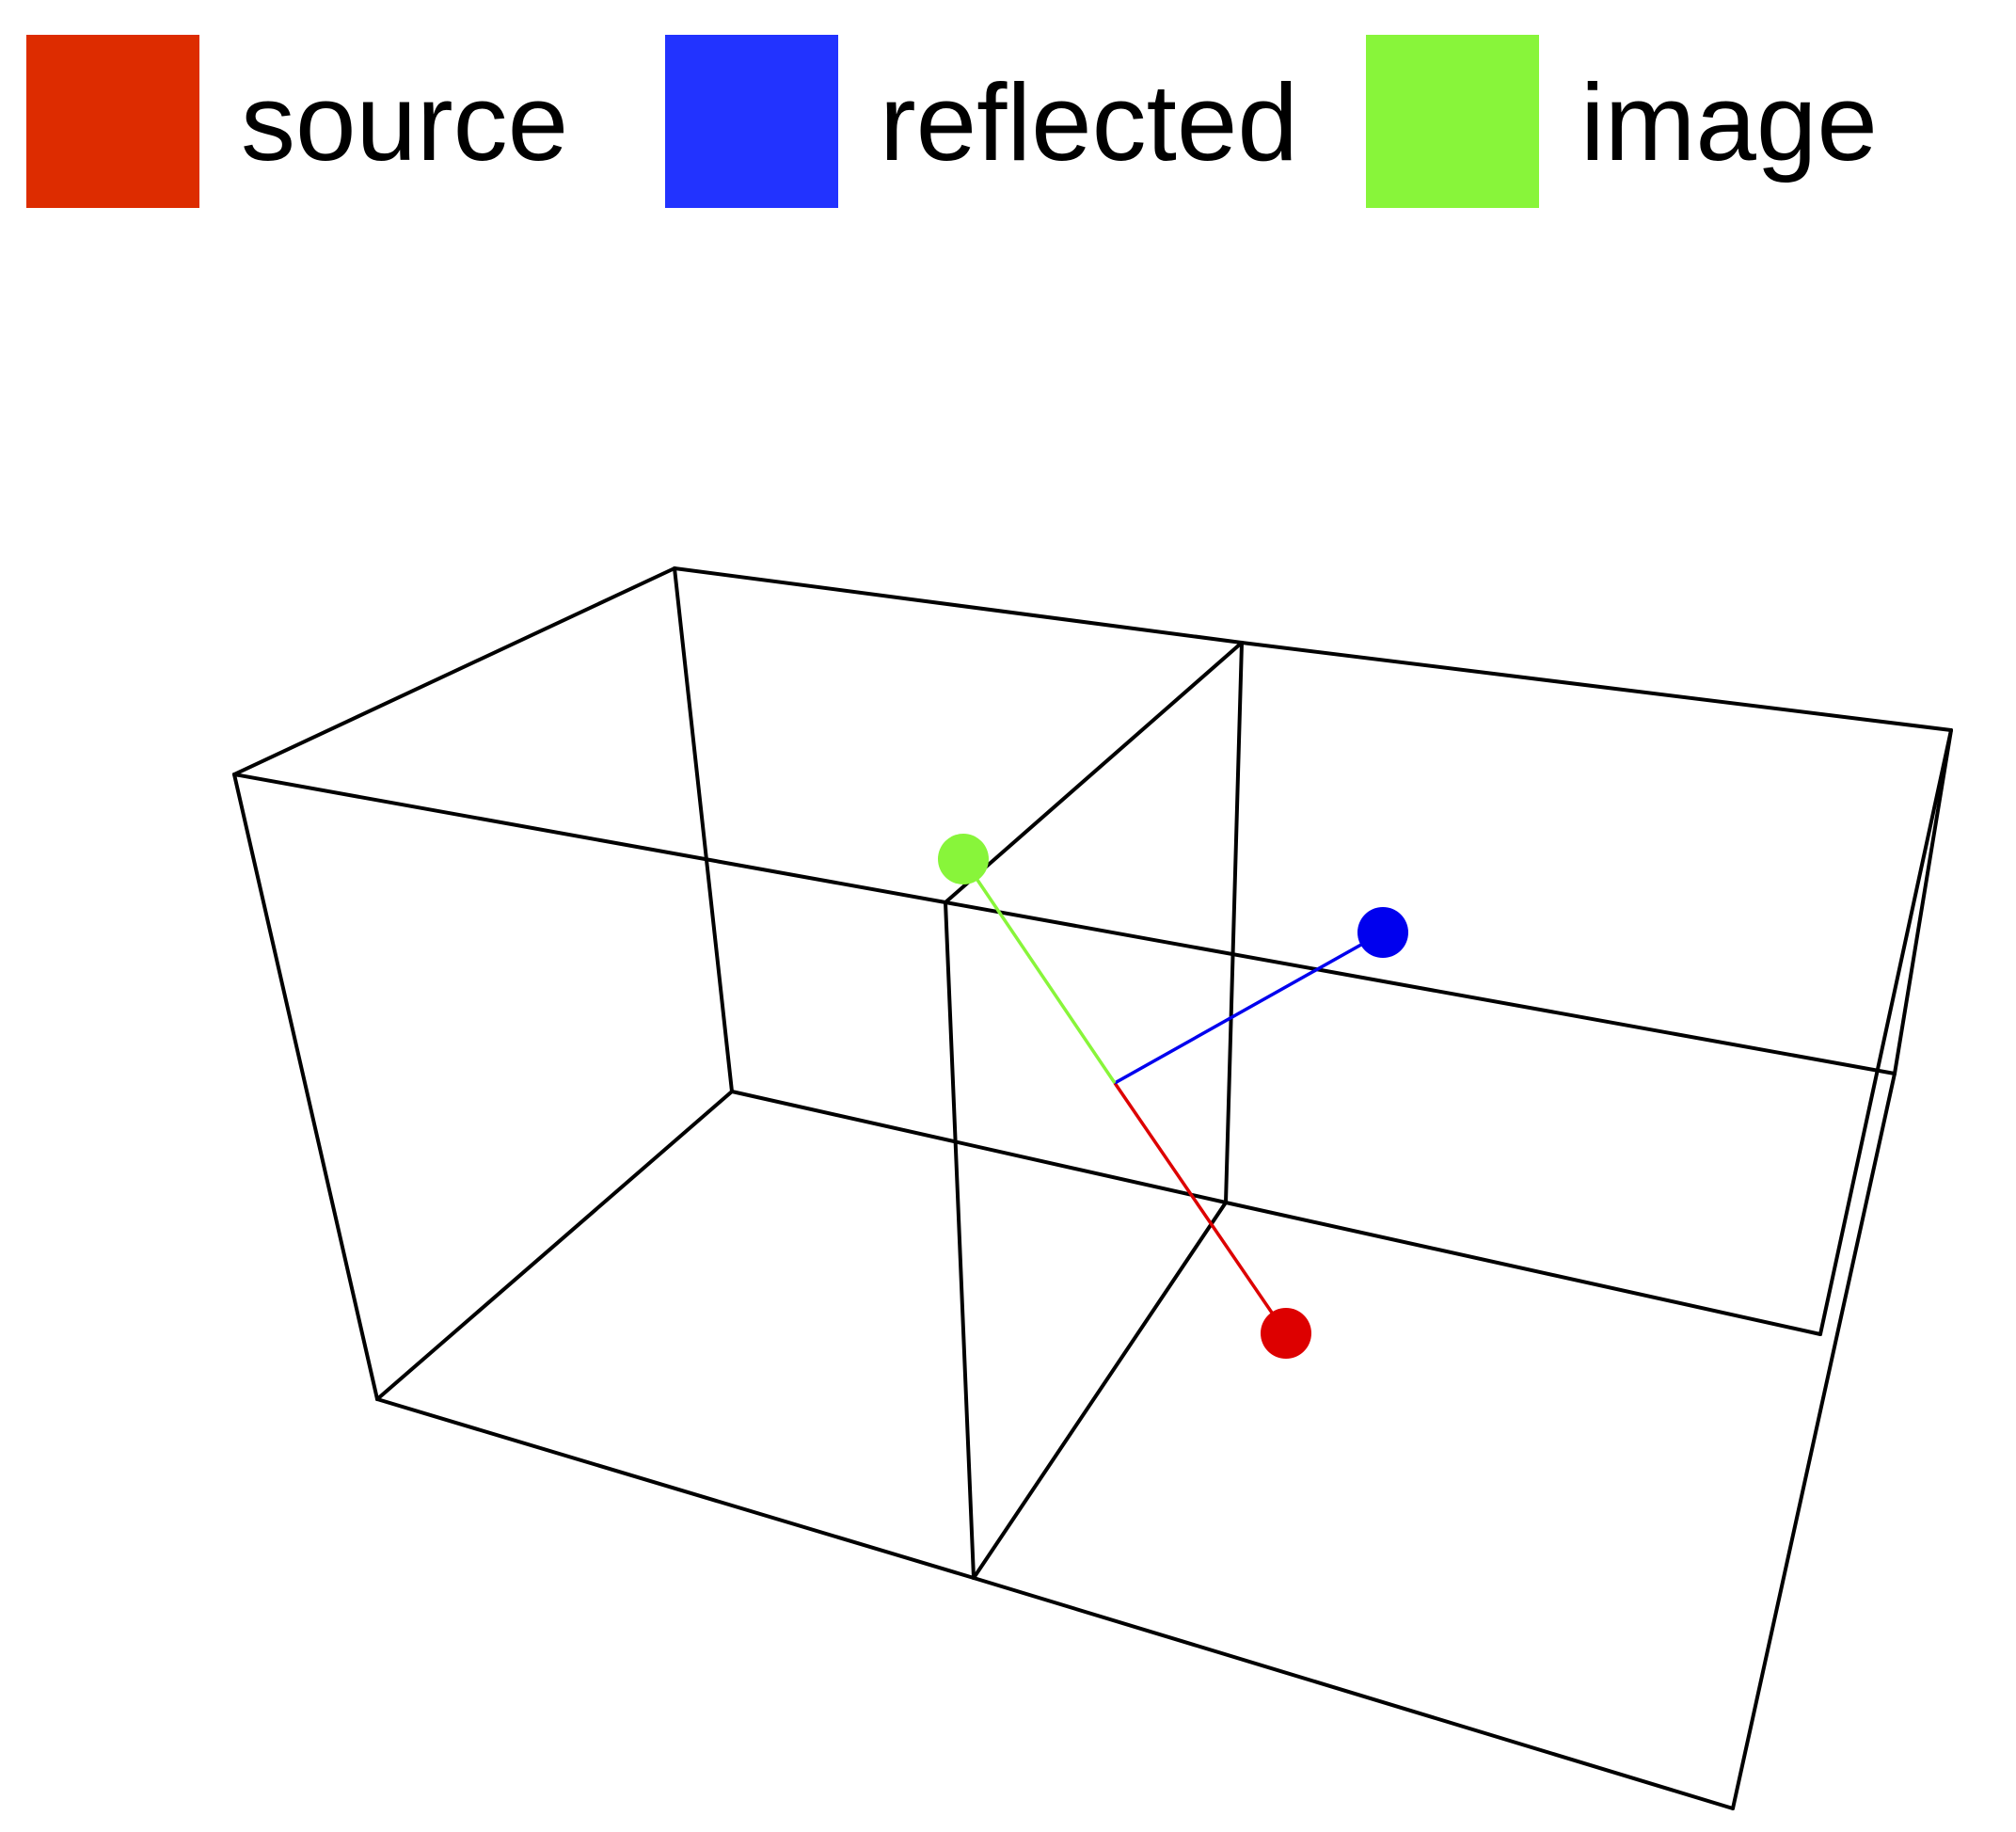 This screenshot has width=2016, height=1832. I want to click on source-ray, so click(1201, 1208).